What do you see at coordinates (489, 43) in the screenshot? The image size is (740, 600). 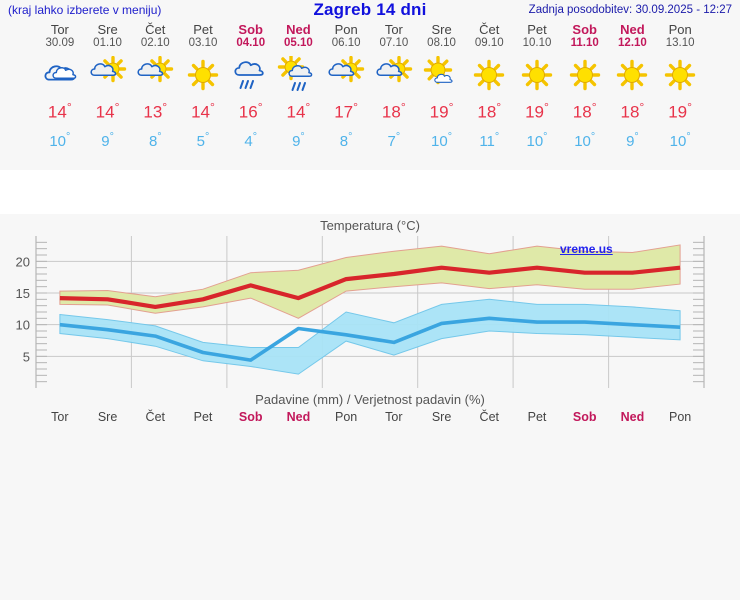 I see `day-date: 09.10` at bounding box center [489, 43].